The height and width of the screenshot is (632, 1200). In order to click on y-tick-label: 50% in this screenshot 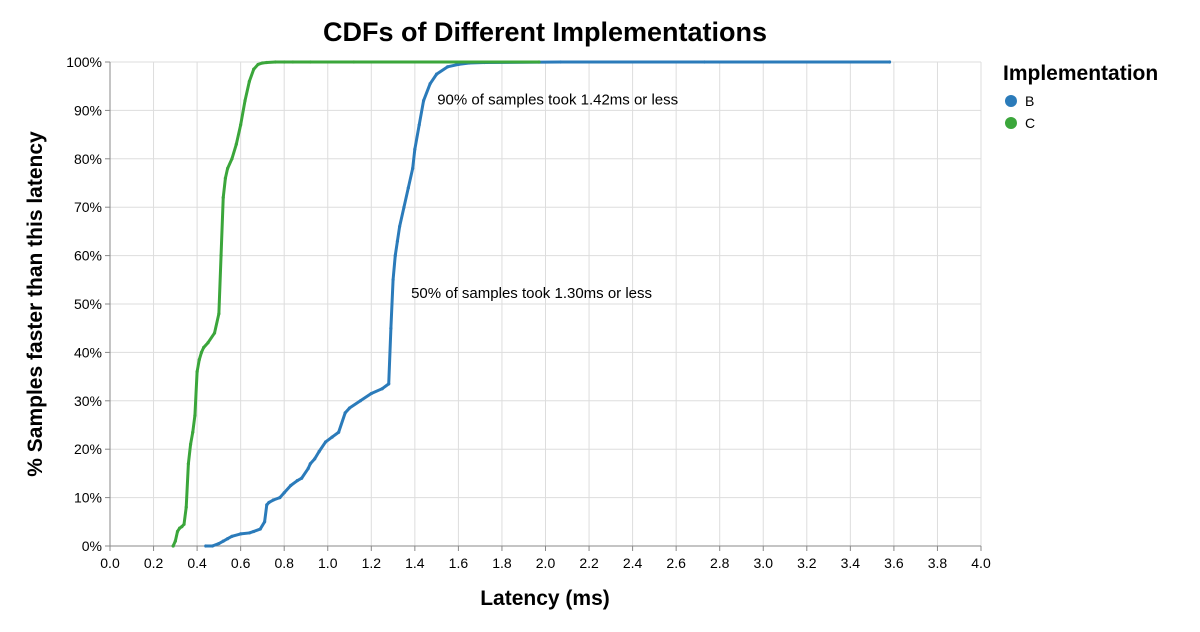, I will do `click(88, 304)`.